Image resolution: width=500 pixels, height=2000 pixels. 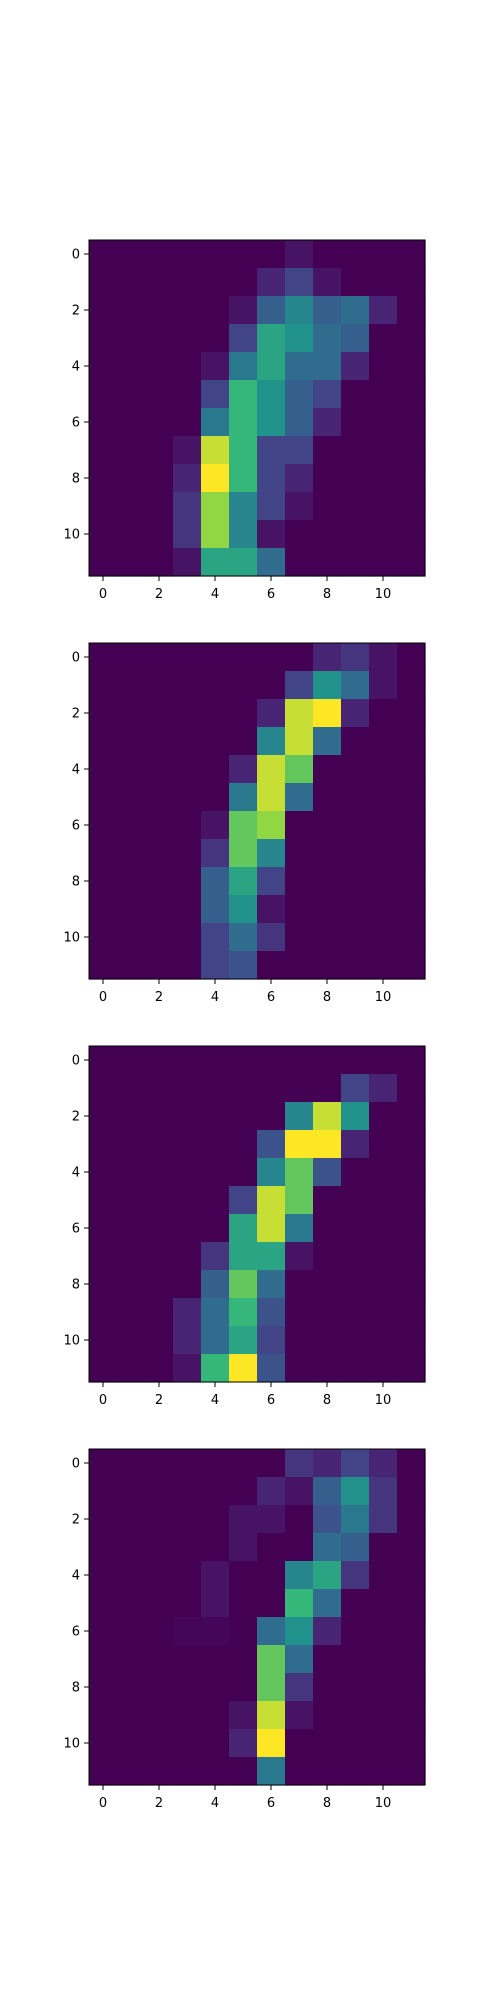 I want to click on x-tick-label: 8, so click(x=327, y=594).